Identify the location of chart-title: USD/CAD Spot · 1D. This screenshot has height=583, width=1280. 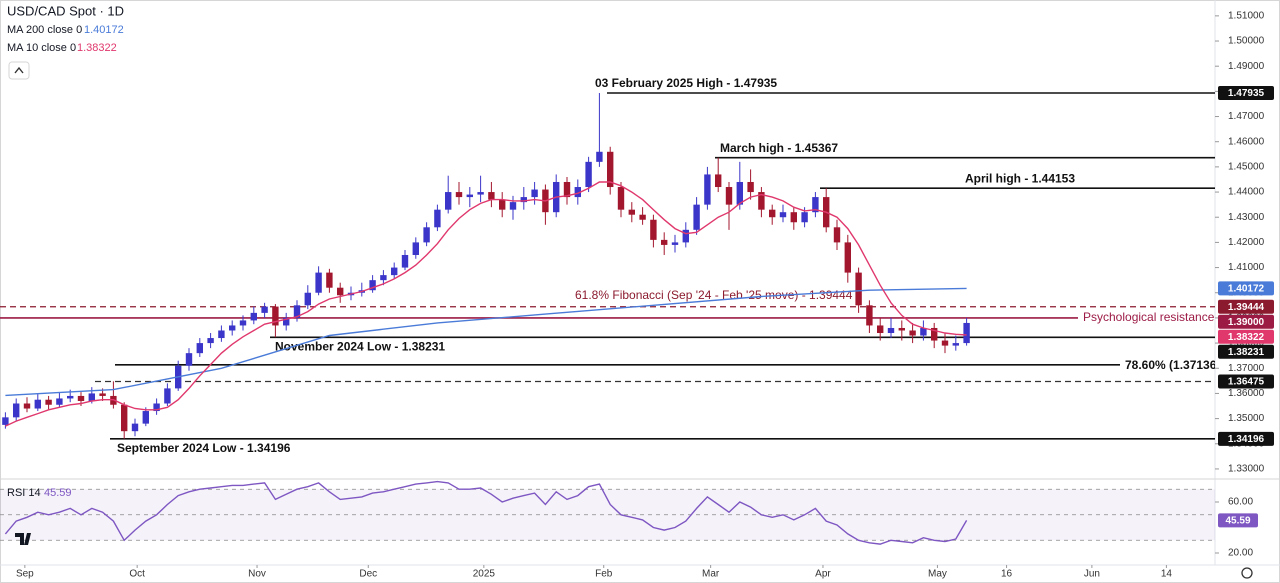
(65, 10).